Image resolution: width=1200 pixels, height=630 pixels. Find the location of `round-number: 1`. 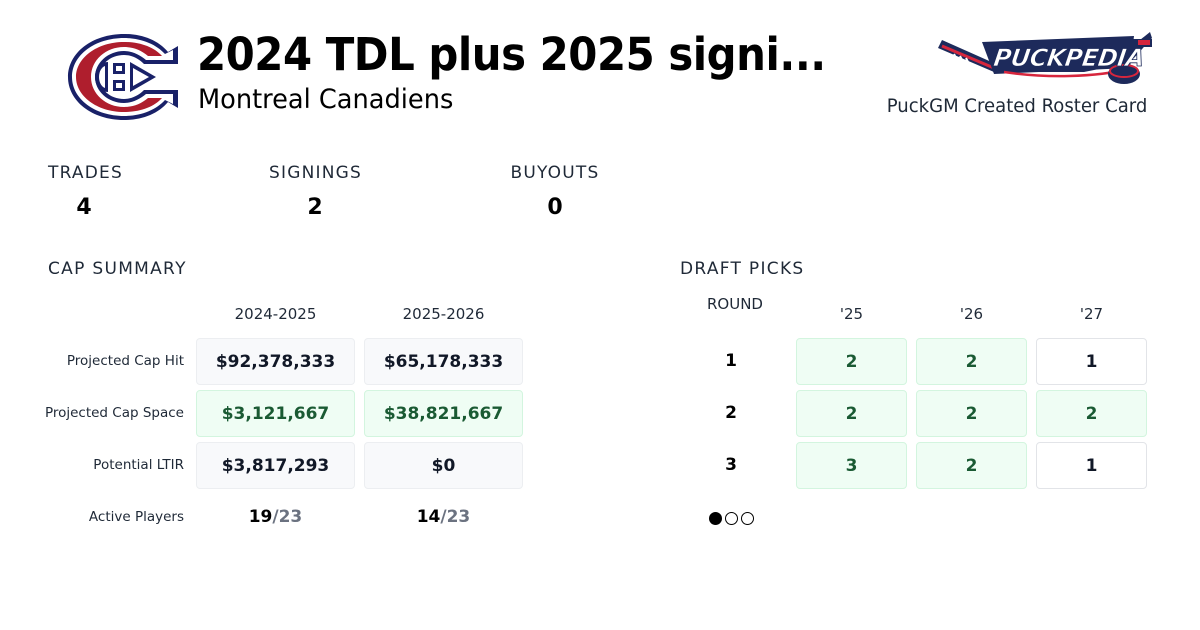

round-number: 1 is located at coordinates (731, 361).